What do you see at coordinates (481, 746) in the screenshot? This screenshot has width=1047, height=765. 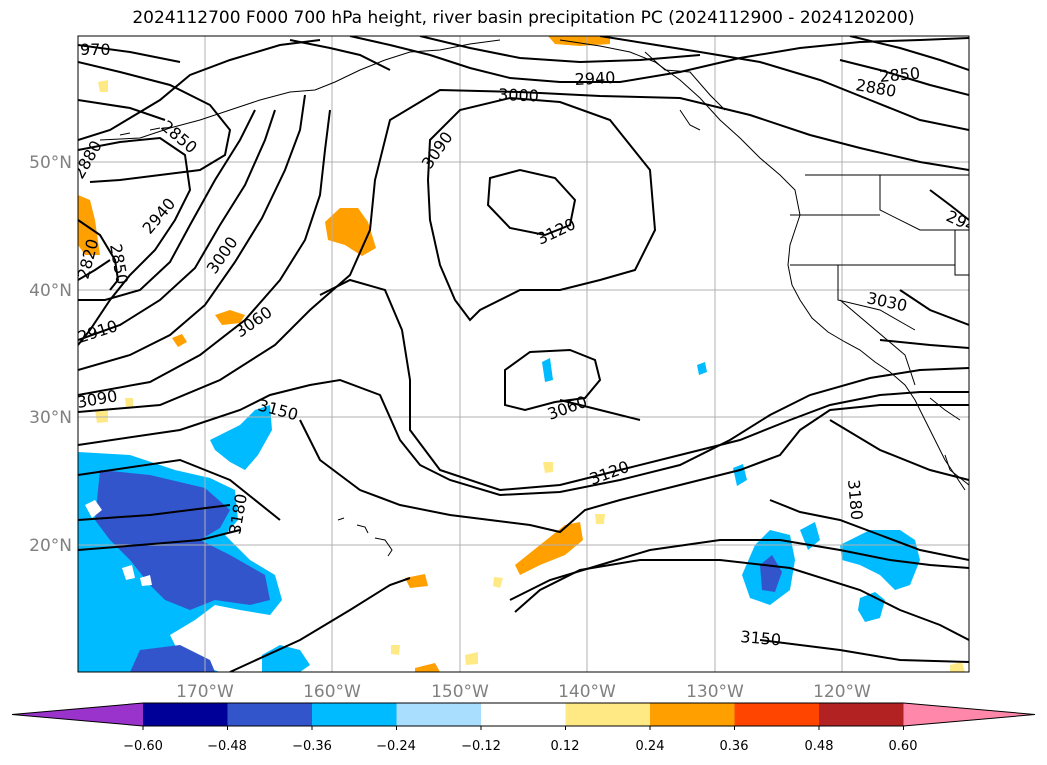 I see `colorbar-tick-label: −0.12` at bounding box center [481, 746].